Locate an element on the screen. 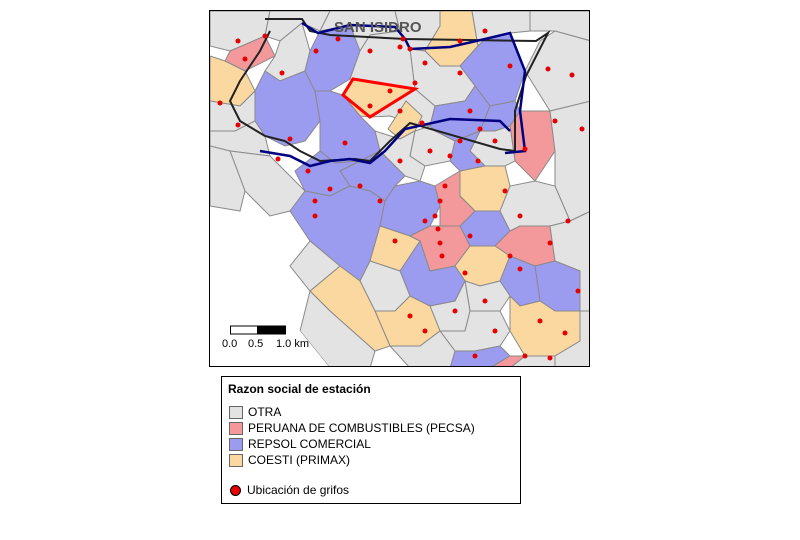 This screenshot has height=540, width=800. legend-label: COESTI (PRIMAX) is located at coordinates (299, 460).